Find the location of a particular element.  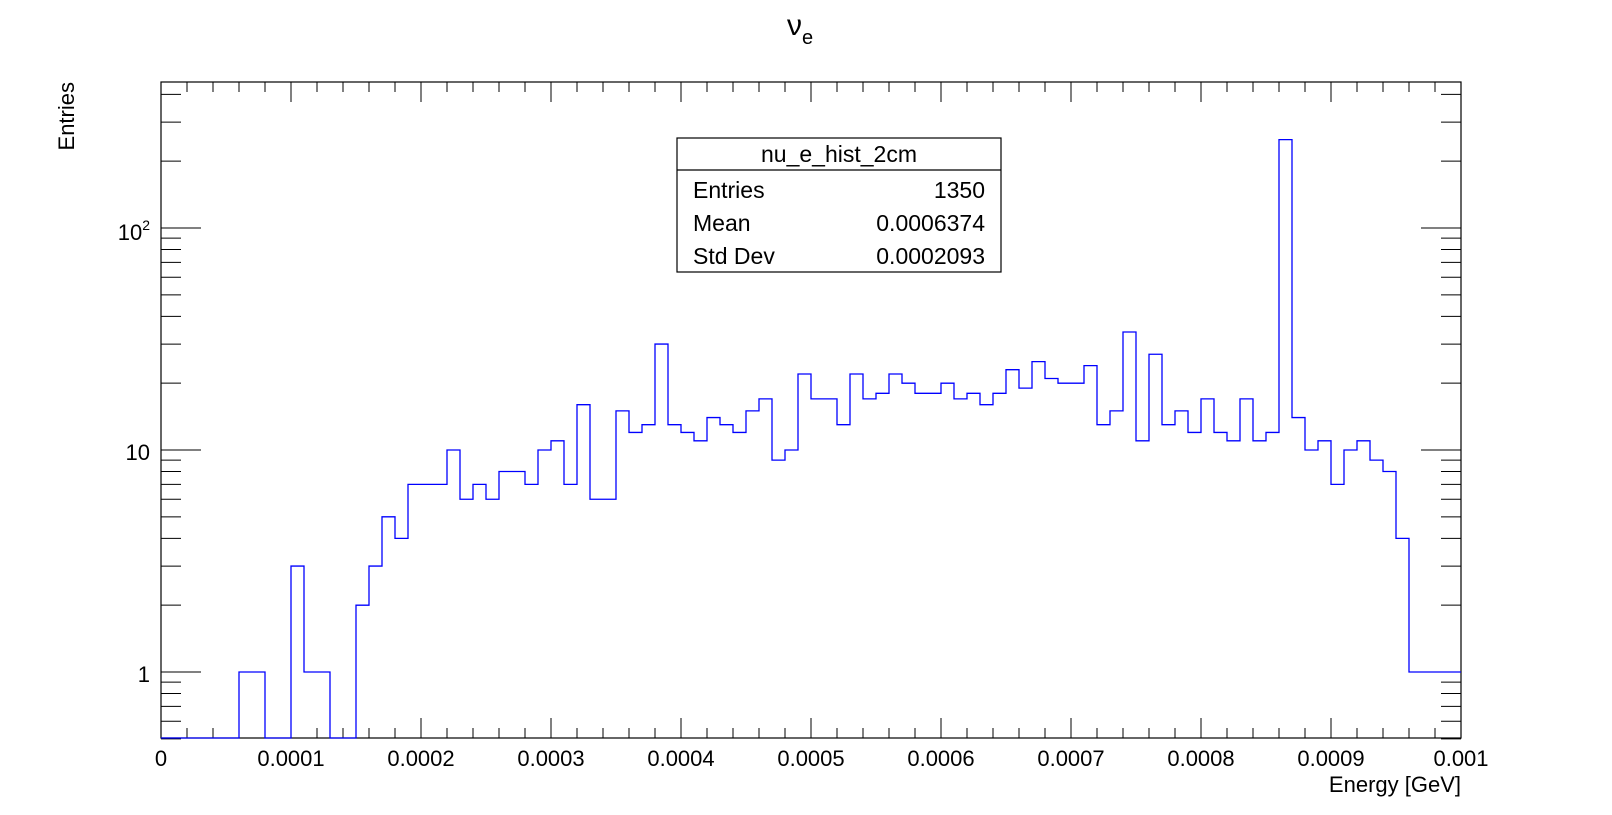

y-tick-label-100-exponent: 2 is located at coordinates (146, 225).